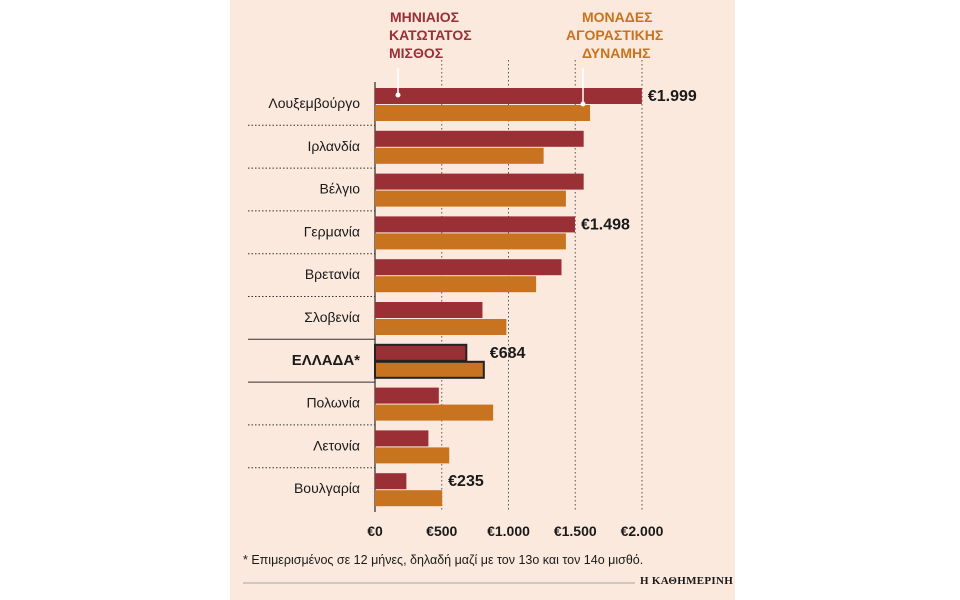  Describe the element at coordinates (334, 146) in the screenshot. I see `category-label: Ιρλανδία` at that location.